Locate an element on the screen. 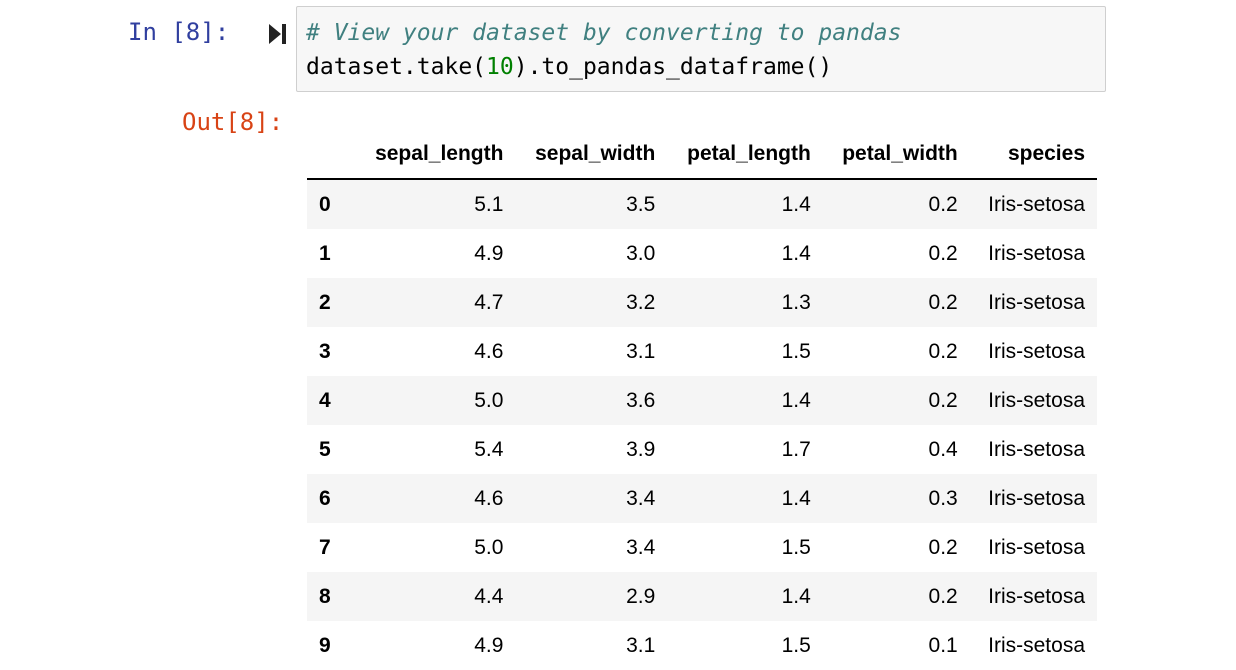 The height and width of the screenshot is (670, 1236). row-index: 9 is located at coordinates (325, 645).